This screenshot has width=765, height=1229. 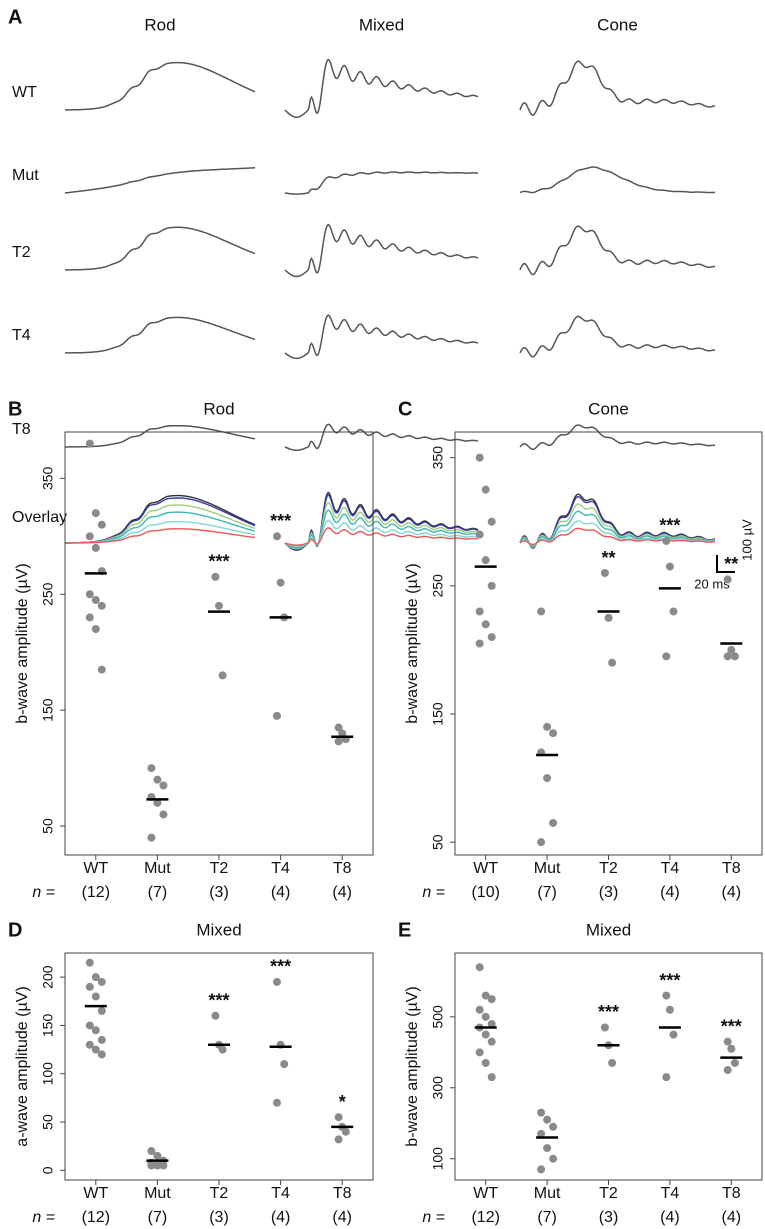 I want to click on y-tick-label: 350, so click(x=48, y=478).